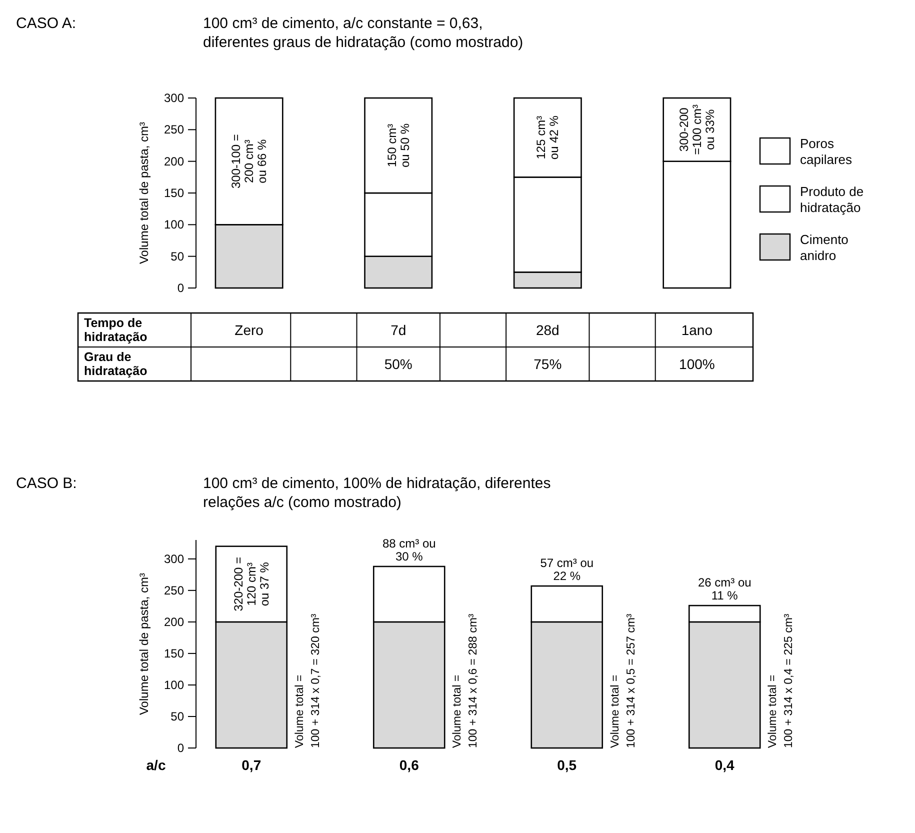  What do you see at coordinates (826, 151) in the screenshot?
I see `legend-label: Poros capilares` at bounding box center [826, 151].